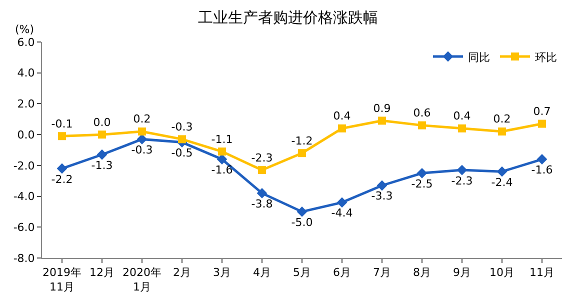 The height and width of the screenshot is (306, 576). Describe the element at coordinates (26, 135) in the screenshot. I see `y-tick-label: 0.0` at that location.